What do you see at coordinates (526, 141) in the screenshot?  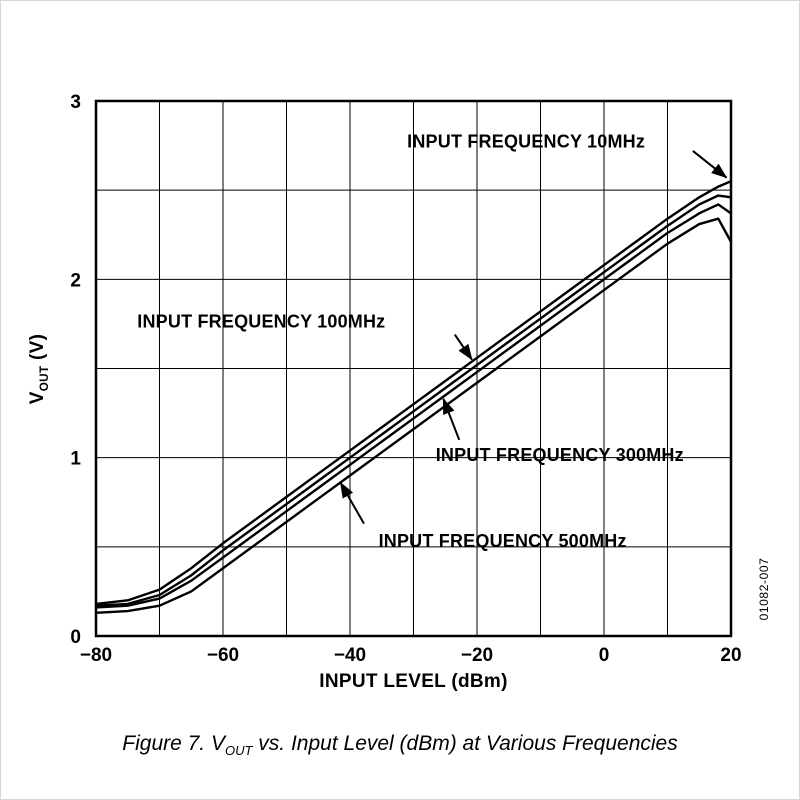 I see `annotation-label: INPUT FREQUENCY 10MHz` at bounding box center [526, 141].